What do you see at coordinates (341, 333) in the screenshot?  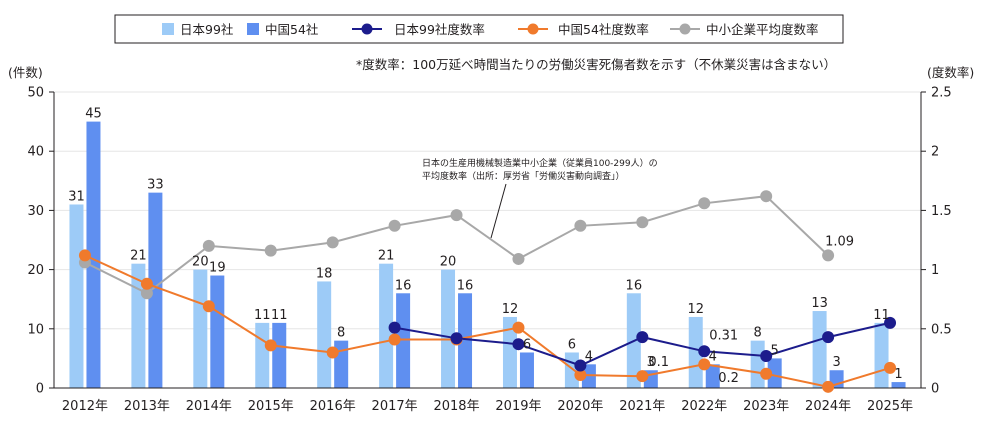 I see `china-bar-label: 8` at bounding box center [341, 333].